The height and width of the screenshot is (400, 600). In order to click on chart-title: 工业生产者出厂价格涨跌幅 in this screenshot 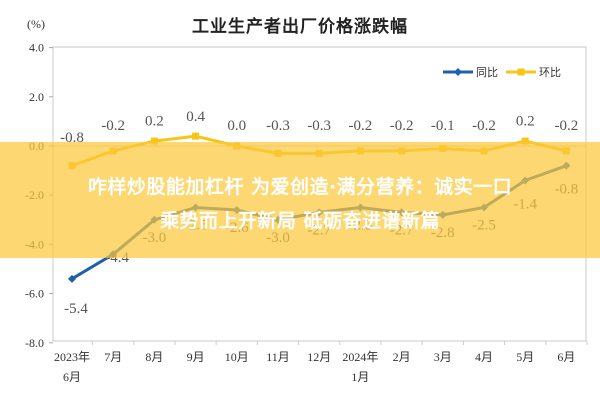, I will do `click(300, 27)`.